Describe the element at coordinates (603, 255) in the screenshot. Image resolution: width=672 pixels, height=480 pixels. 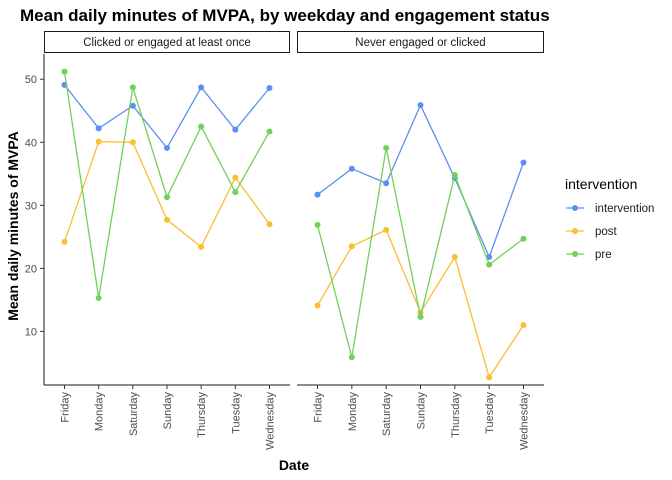
I see `legend-label: pre` at that location.